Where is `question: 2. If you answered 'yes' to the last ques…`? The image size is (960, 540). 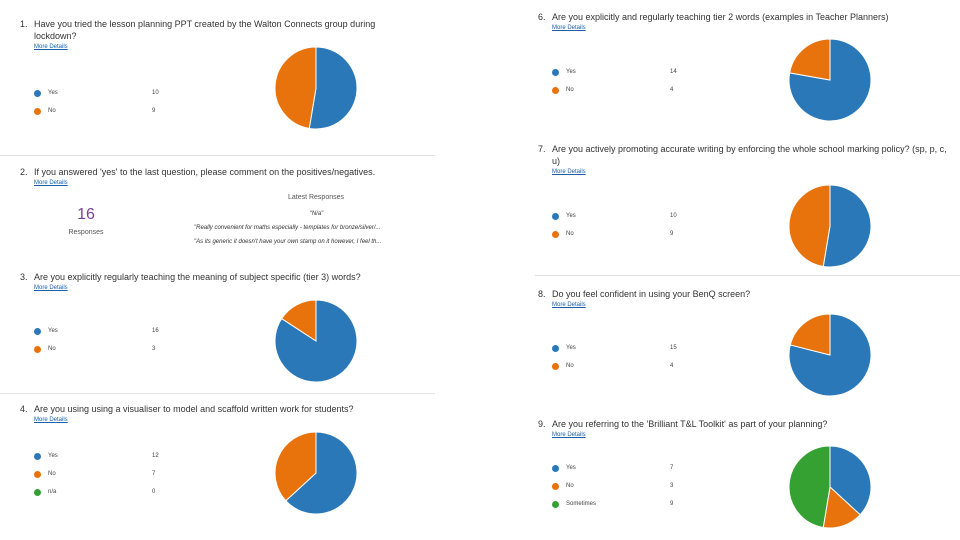
question: 2. If you answered 'yes' to the last ques… is located at coordinates (225, 176).